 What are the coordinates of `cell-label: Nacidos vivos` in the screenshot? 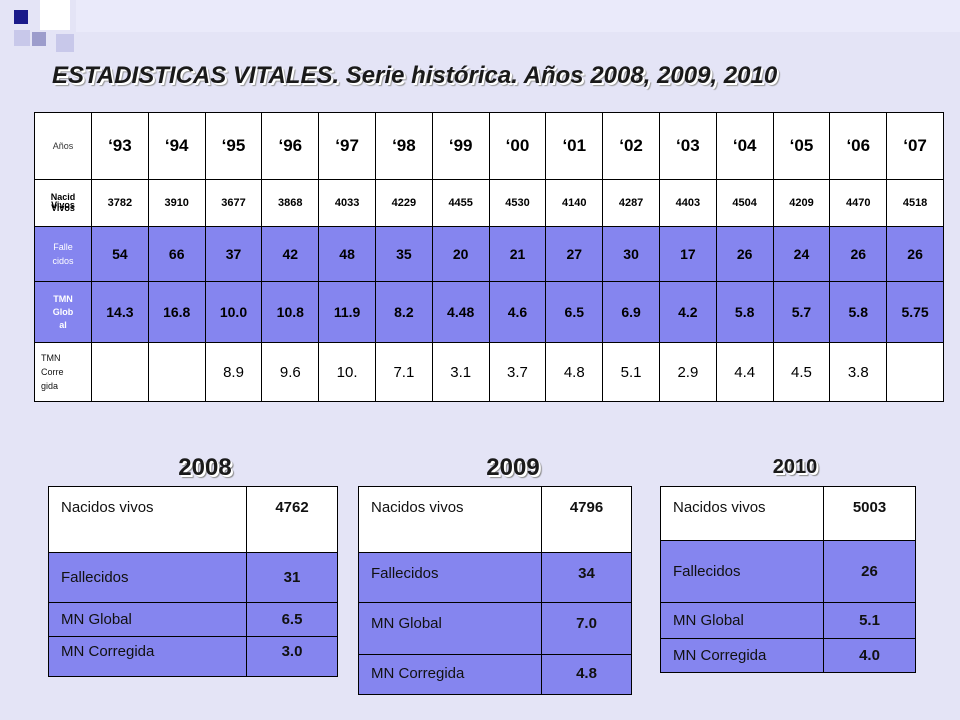 It's located at (147, 519).